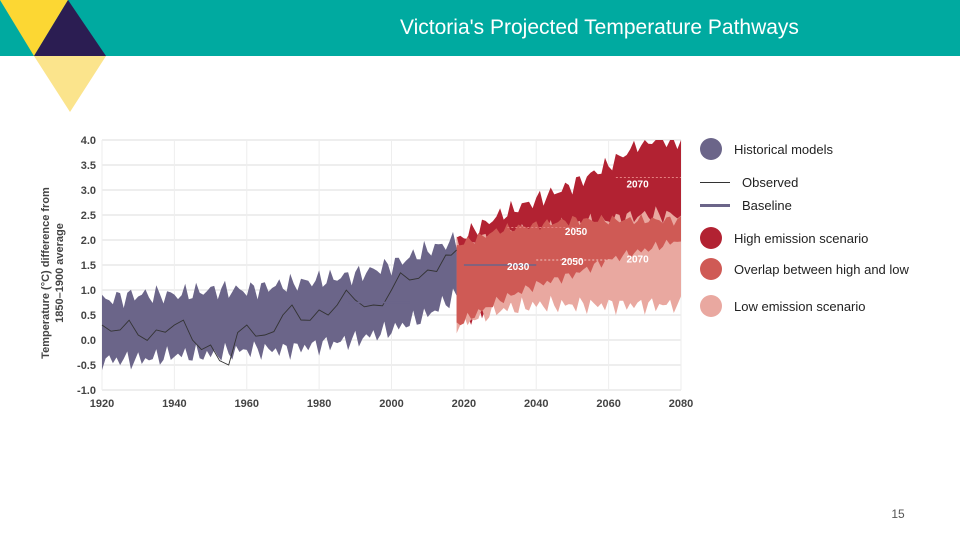 Image resolution: width=960 pixels, height=540 pixels. I want to click on x-tick-label: 2080, so click(681, 404).